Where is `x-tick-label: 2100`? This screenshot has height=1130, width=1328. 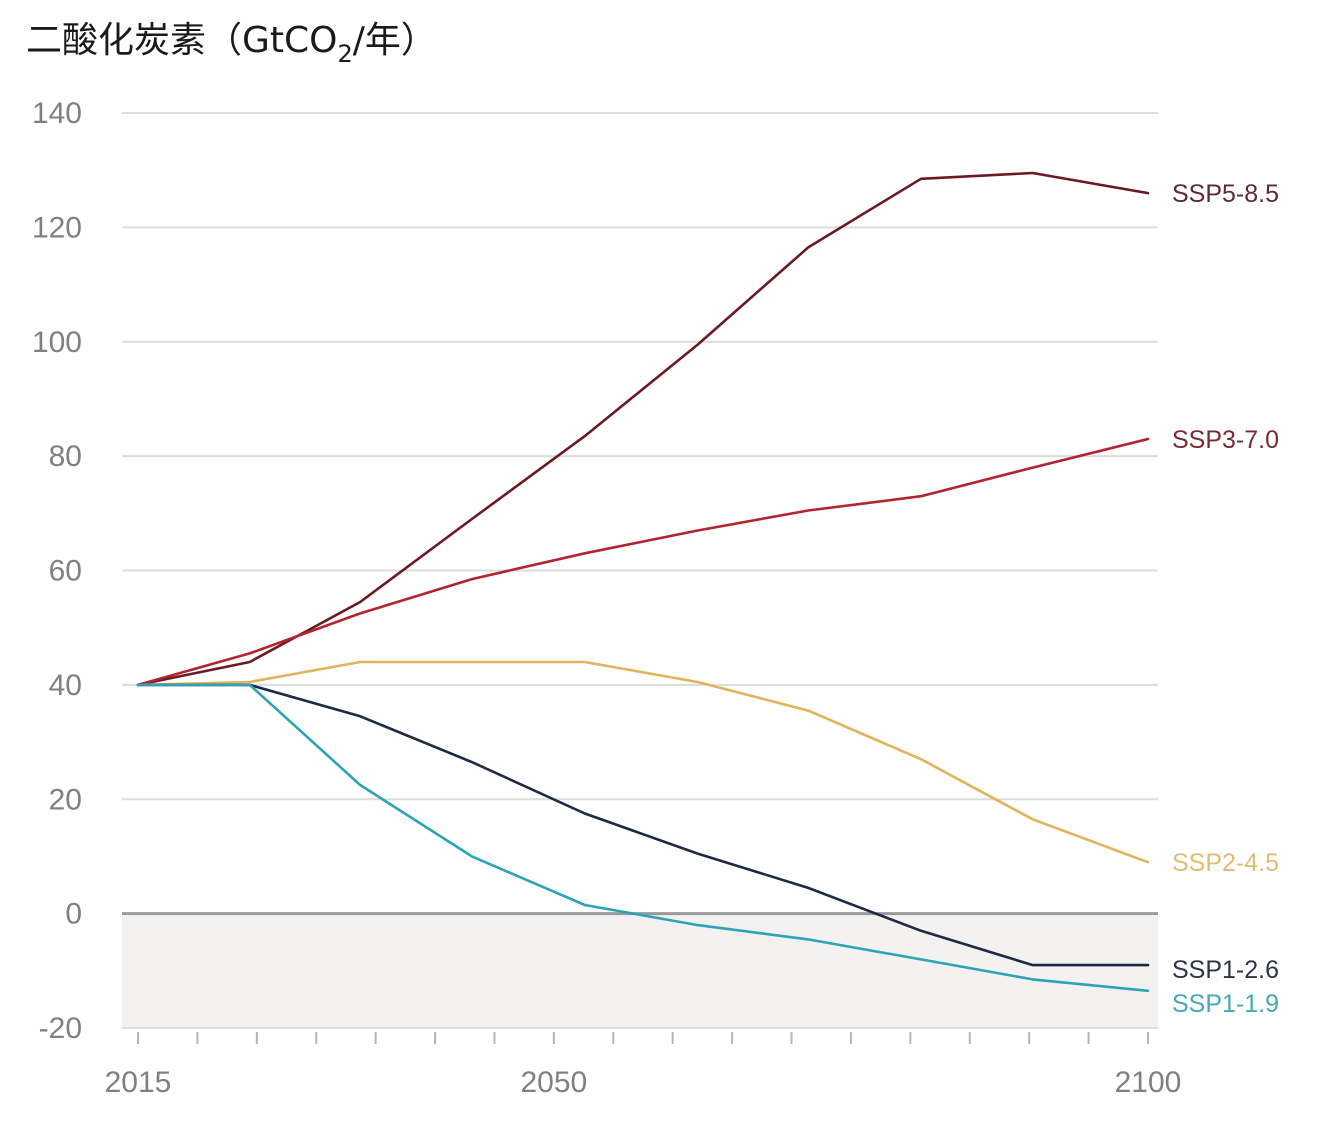 x-tick-label: 2100 is located at coordinates (1148, 1082).